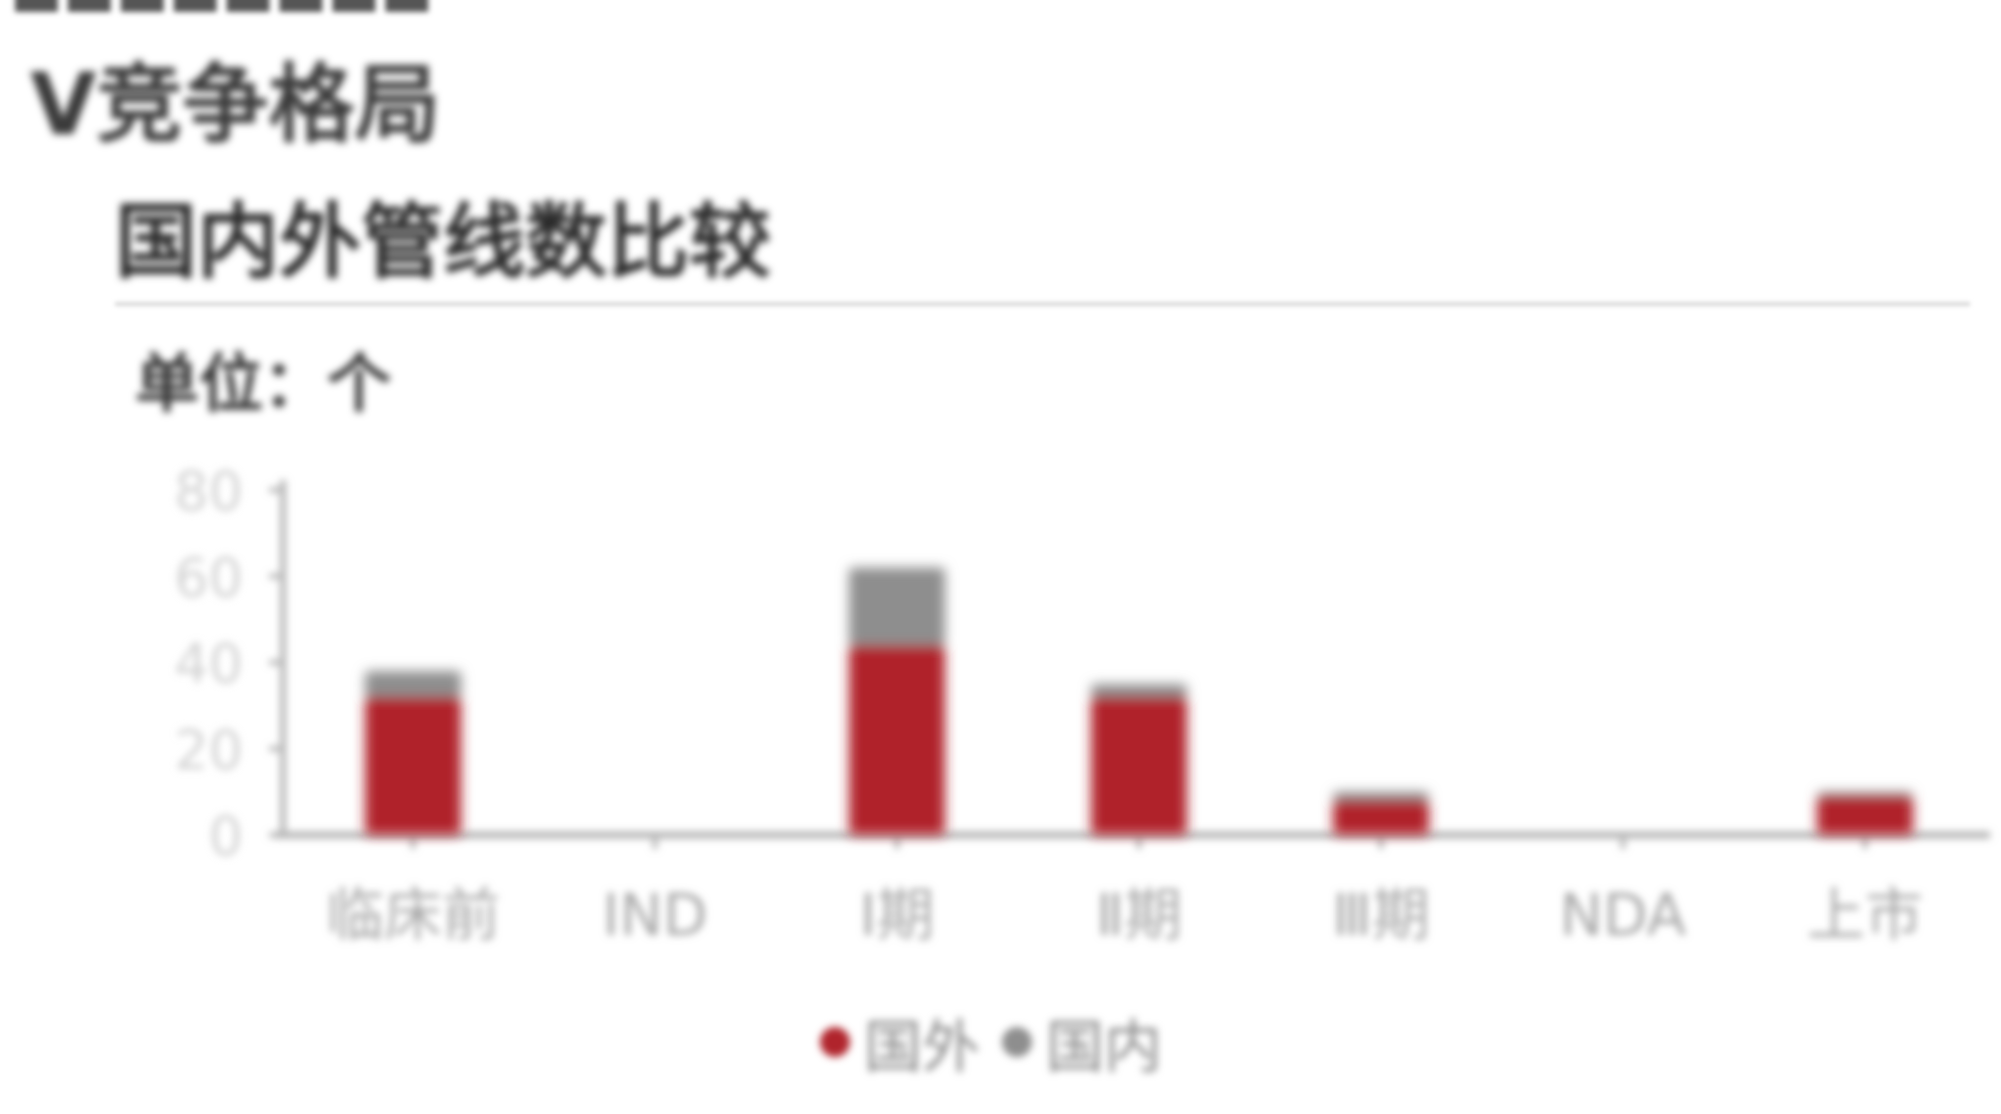 This screenshot has width=2001, height=1114. I want to click on clipped-heading-fragment: ■■■■■■■■, so click(221, 9).